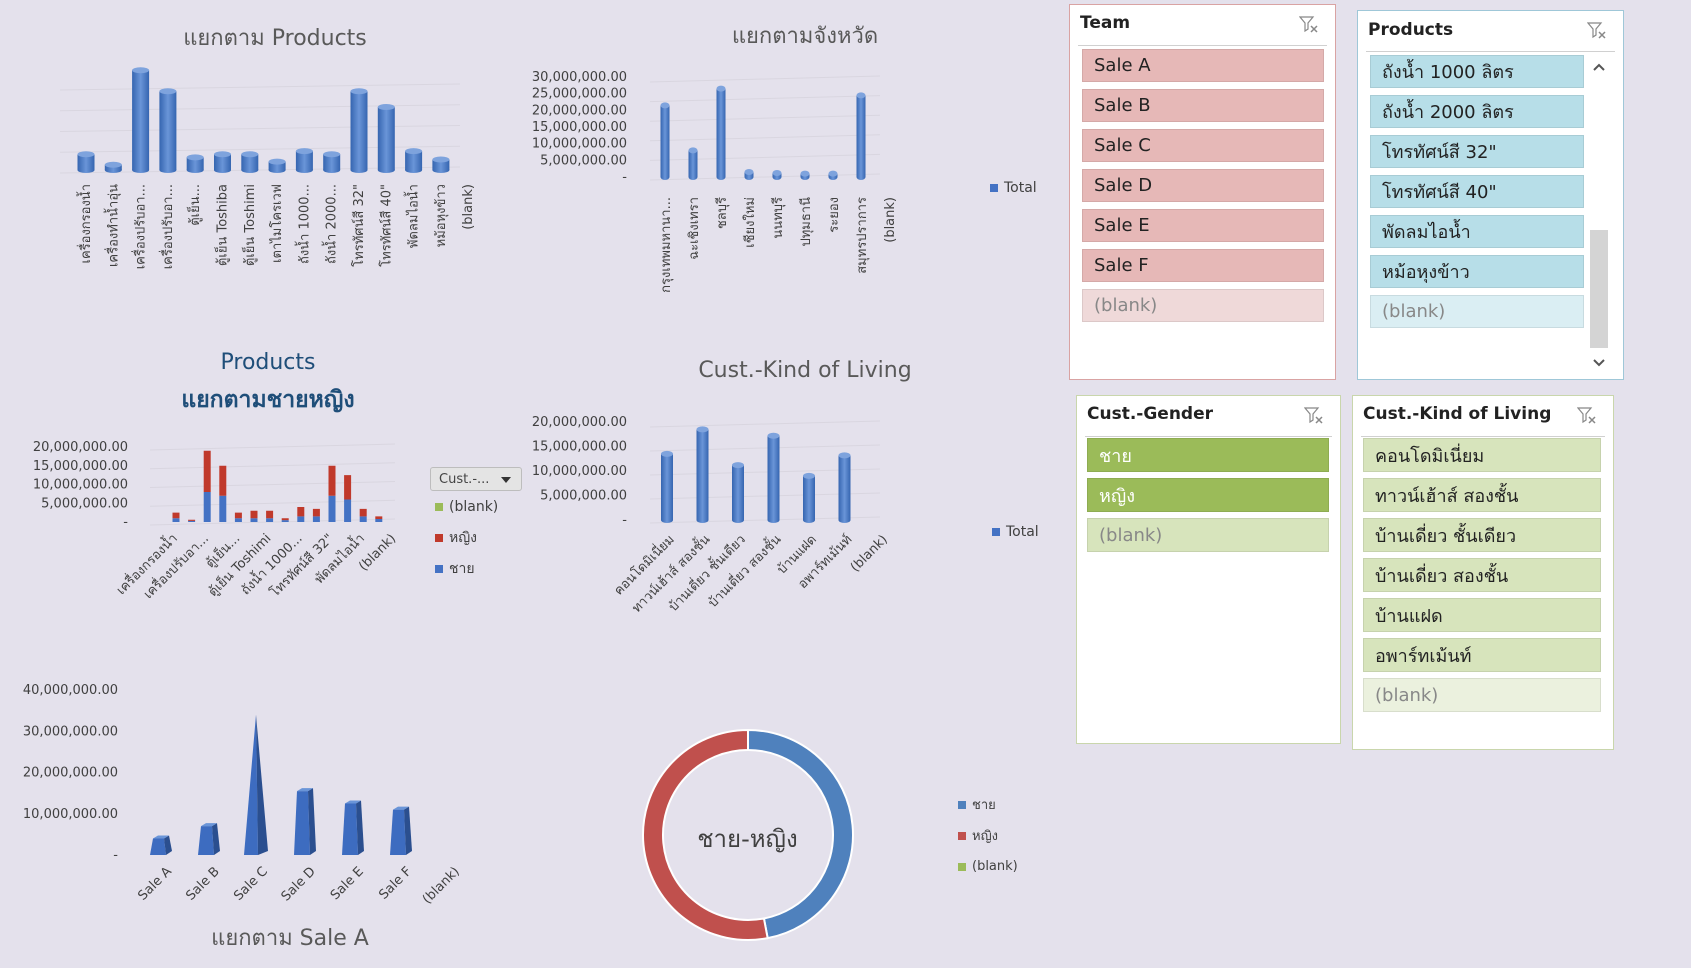 The image size is (1691, 968). Describe the element at coordinates (1126, 305) in the screenshot. I see `slicer-item-label: (blank)` at that location.